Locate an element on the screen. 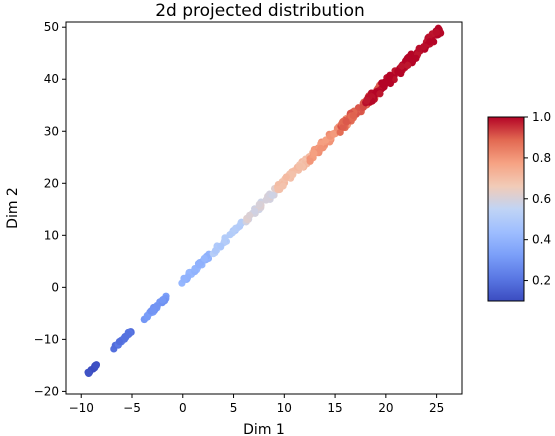  y-axis: −20 −10 0 10 20 30 40 50 is located at coordinates (50, 209).